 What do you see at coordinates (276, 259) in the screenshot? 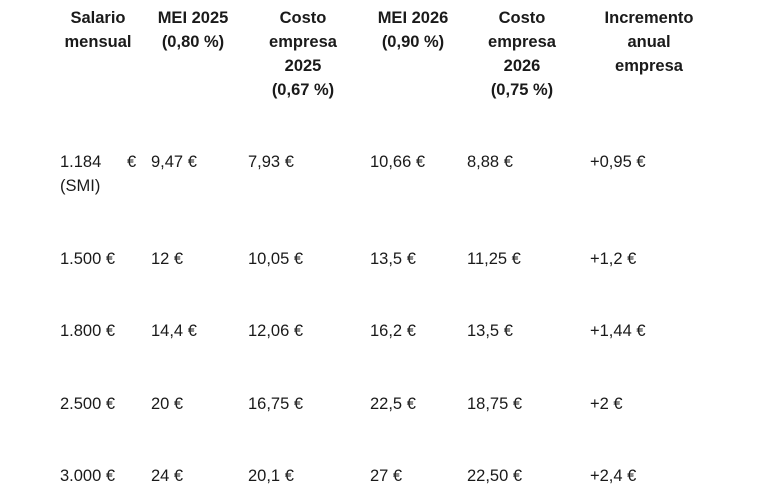
I see `cell-costo-2025: 10,05 €` at bounding box center [276, 259].